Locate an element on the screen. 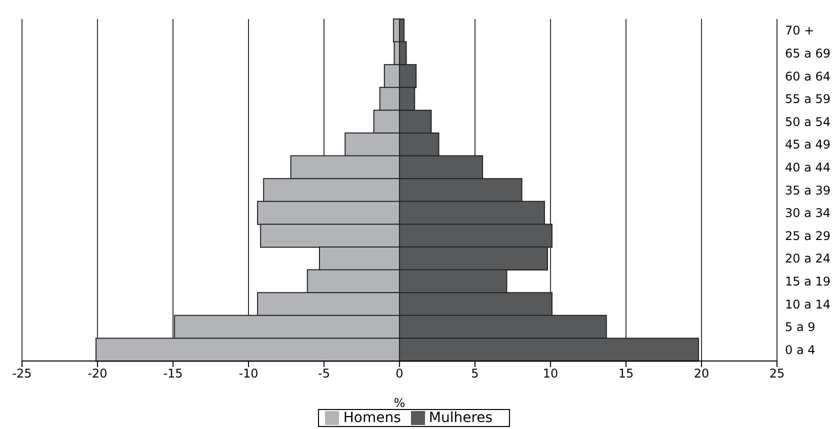  y-tick-label: 50 a 54 is located at coordinates (808, 121).